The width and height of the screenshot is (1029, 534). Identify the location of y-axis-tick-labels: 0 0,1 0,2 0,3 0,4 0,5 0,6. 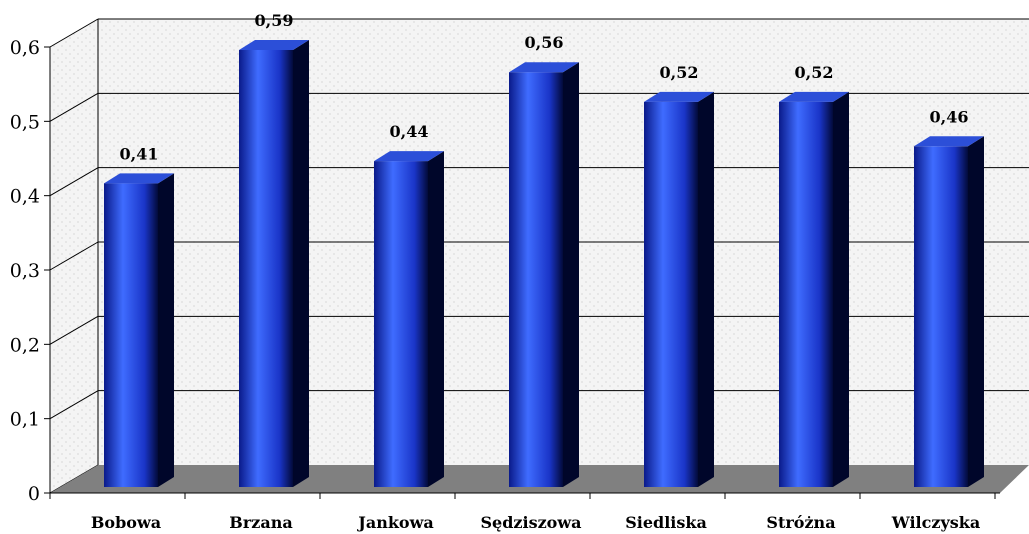
(25, 271).